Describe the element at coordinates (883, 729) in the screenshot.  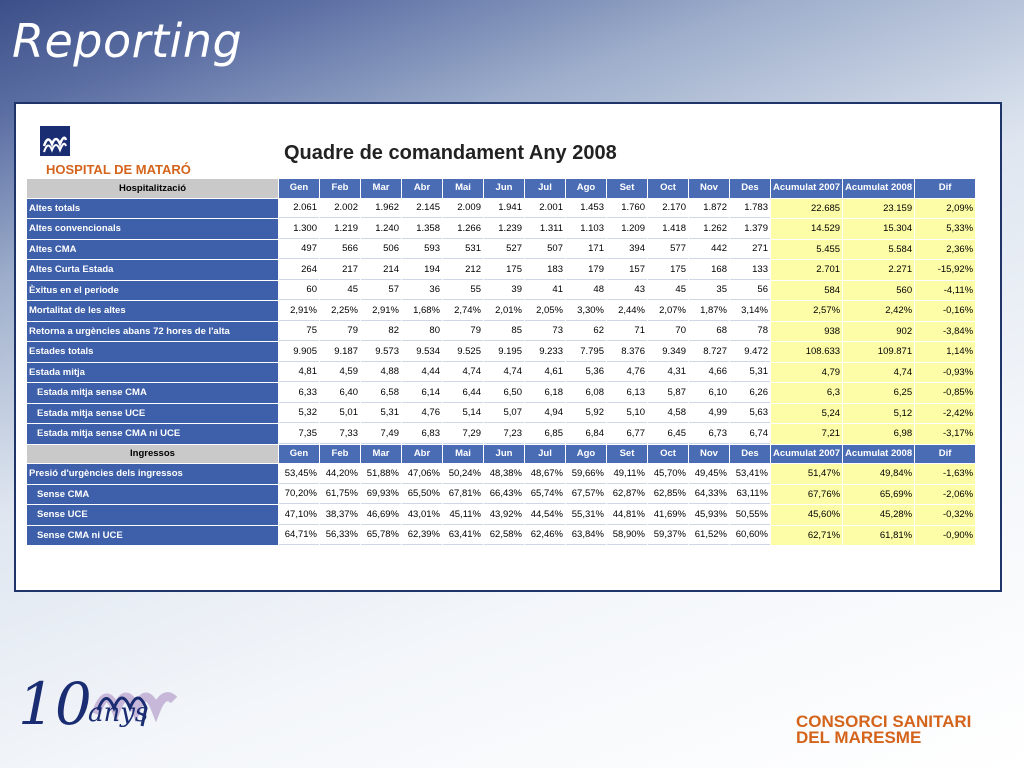
I see `consorci-logo: CONSORCI SANITARI DEL MARESME` at that location.